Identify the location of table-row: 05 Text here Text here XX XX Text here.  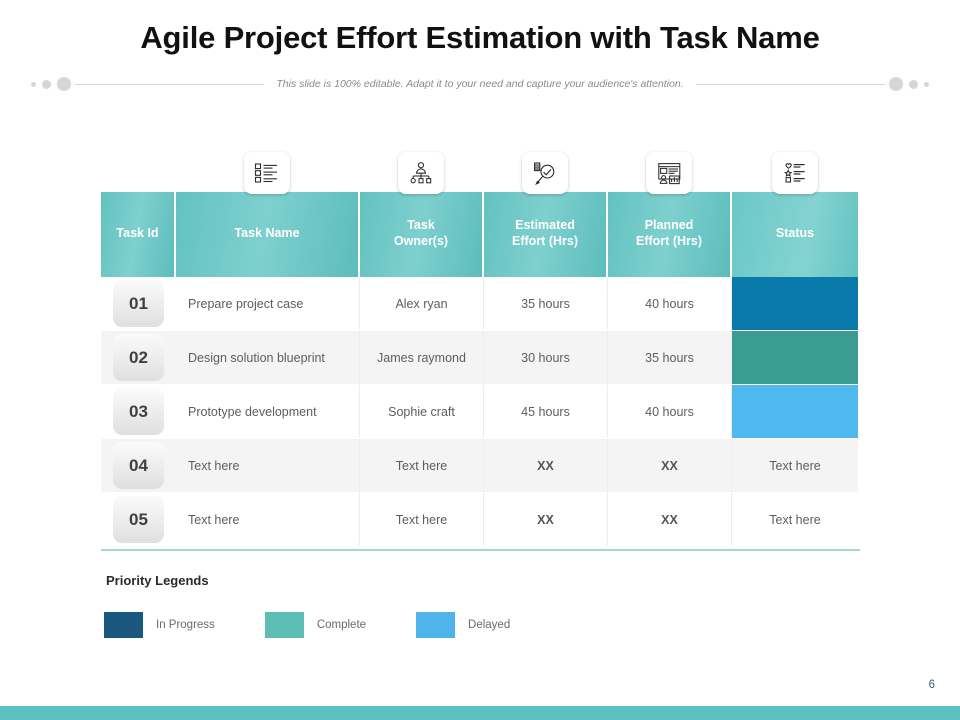
(480, 519).